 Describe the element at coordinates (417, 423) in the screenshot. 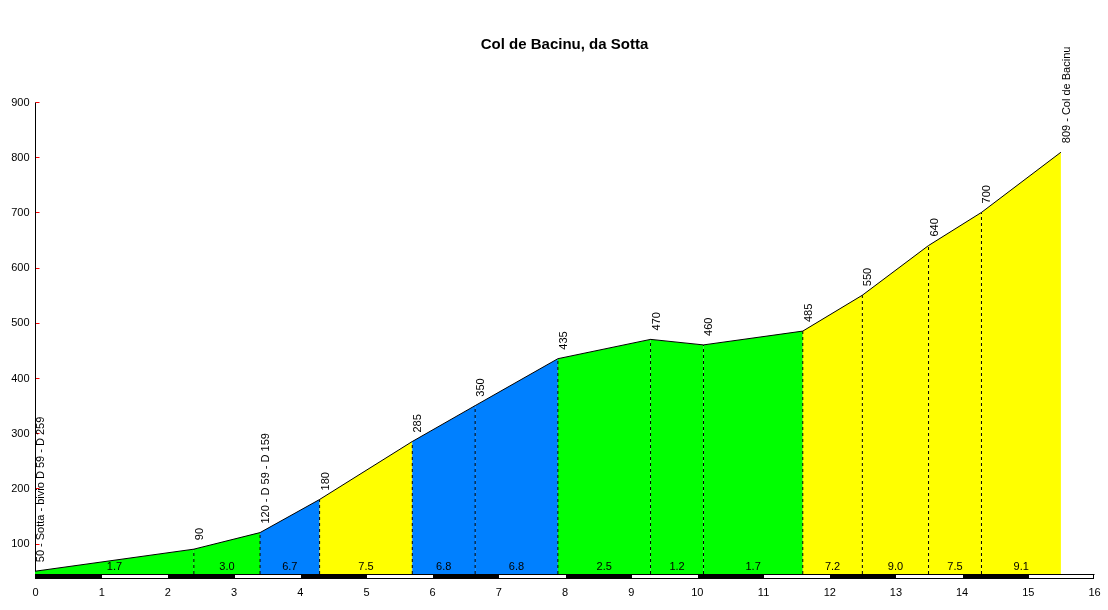

I see `annotation: 285` at that location.